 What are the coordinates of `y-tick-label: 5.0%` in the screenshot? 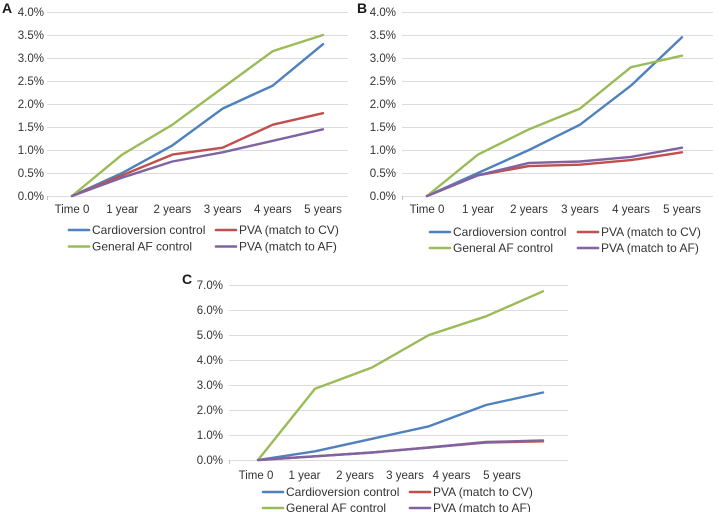 It's located at (210, 336).